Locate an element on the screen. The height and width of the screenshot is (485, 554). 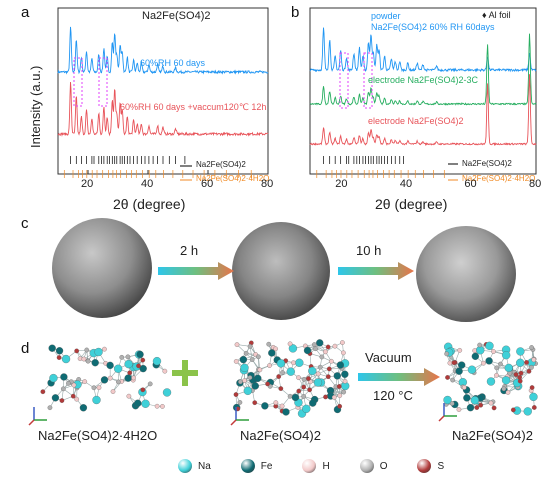
crystal-structure-hydrate is located at coordinates (106, 378).